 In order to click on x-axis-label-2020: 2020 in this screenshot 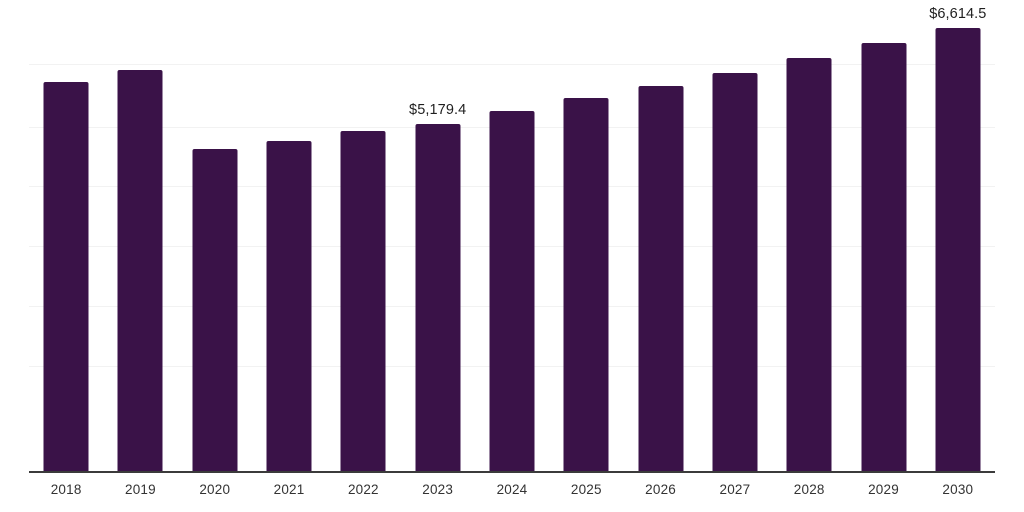, I will do `click(215, 489)`.